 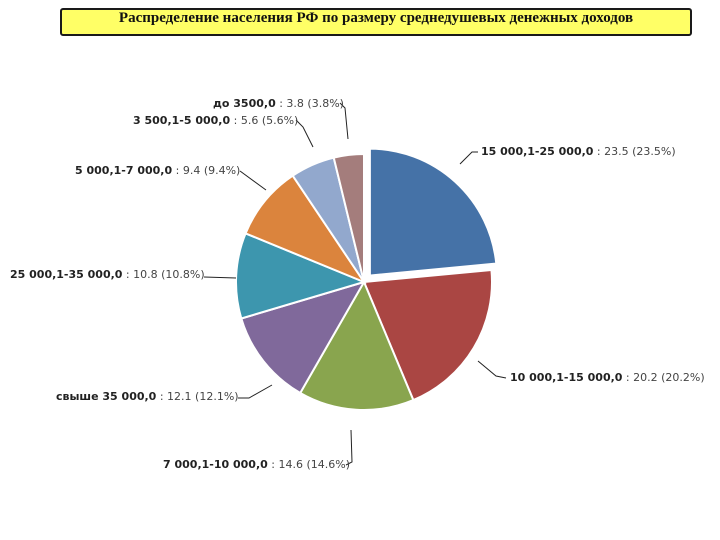 I want to click on slice-data-label: свыше 35 000,0 : 12.1 (12.1%), so click(x=147, y=396).